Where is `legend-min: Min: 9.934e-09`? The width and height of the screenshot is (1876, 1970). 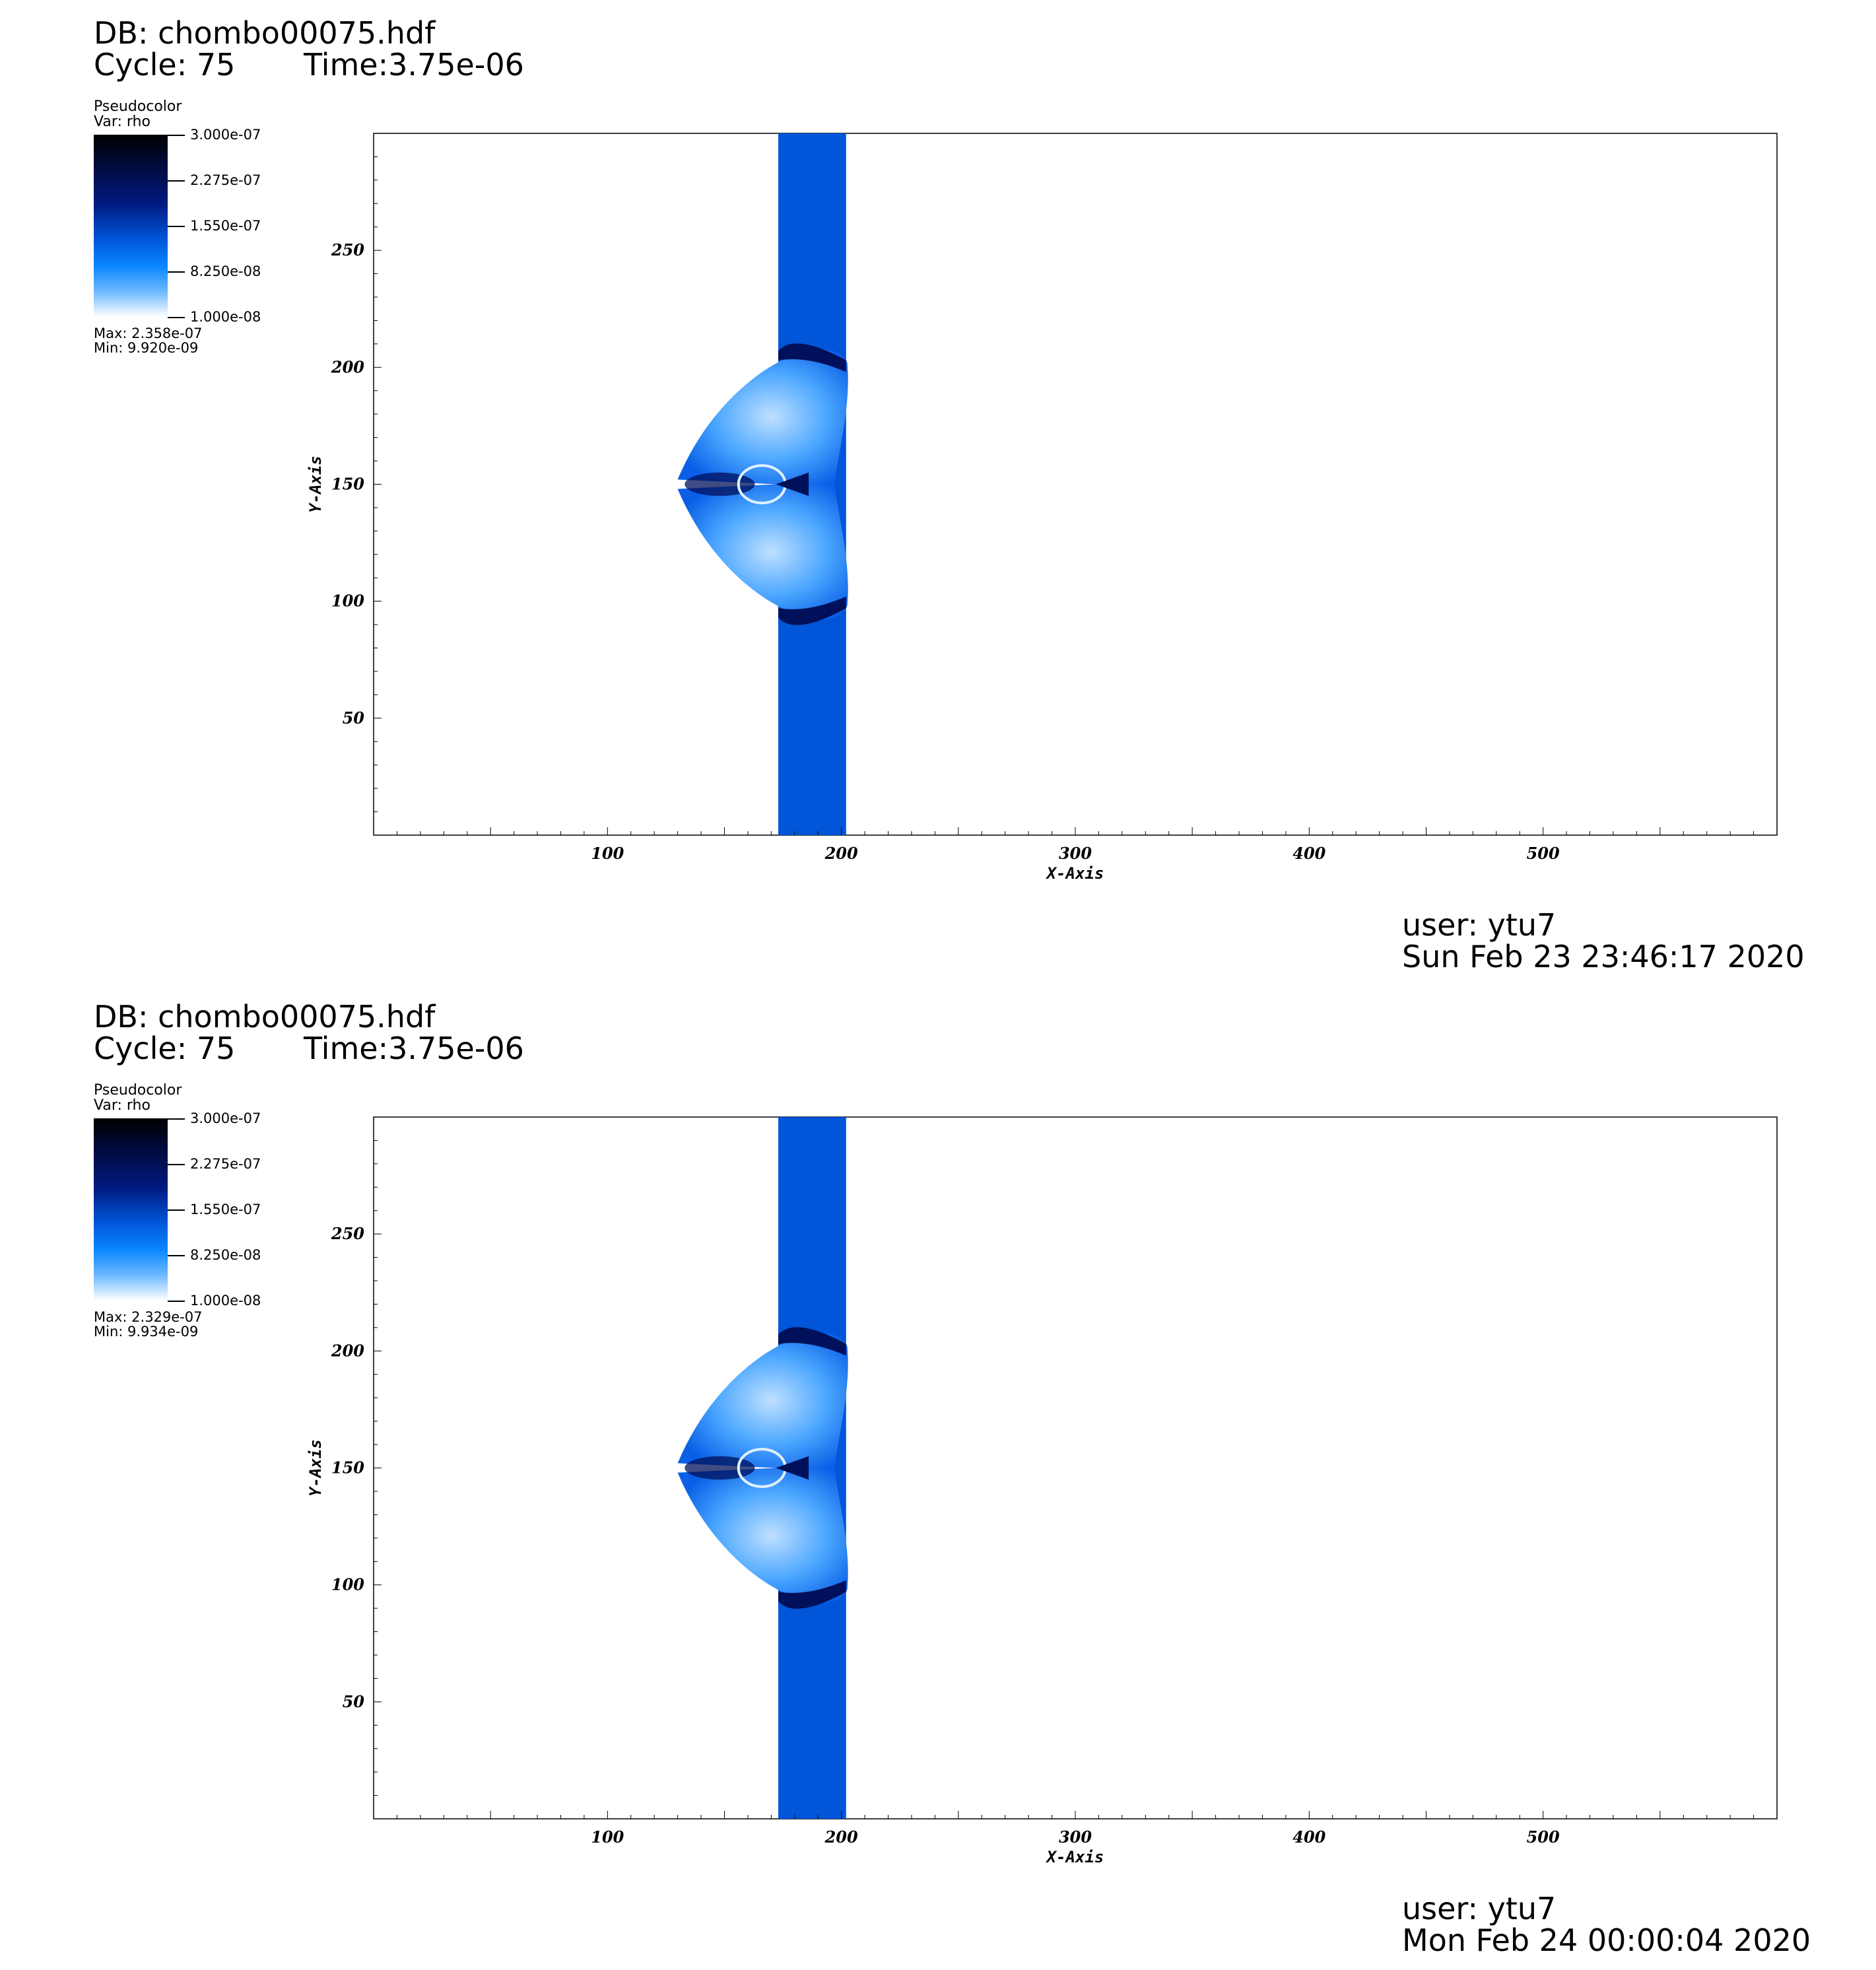 legend-min: Min: 9.934e-09 is located at coordinates (146, 1332).